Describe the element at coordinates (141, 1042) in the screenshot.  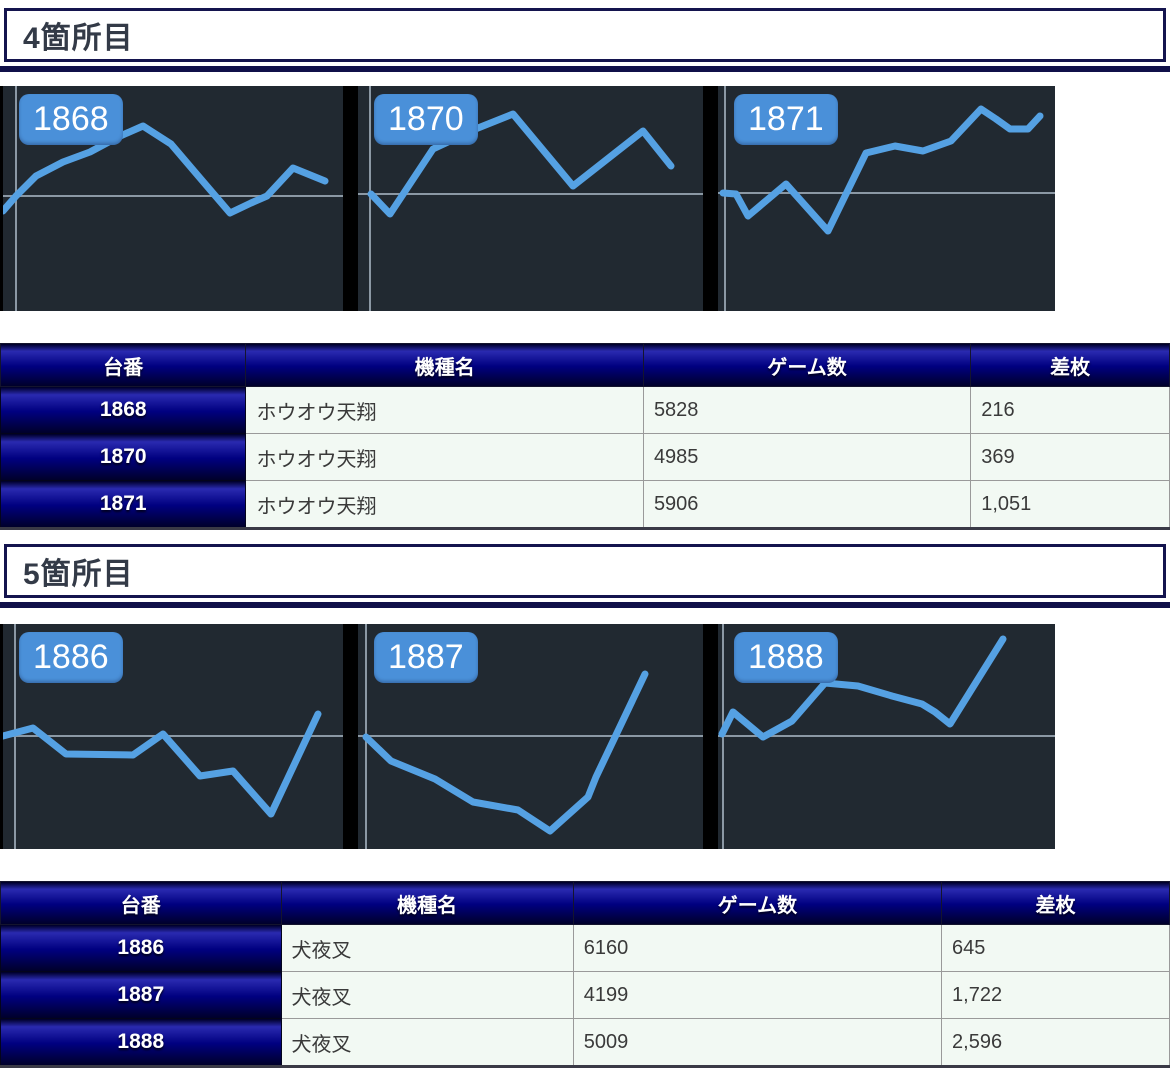
I see `machine-number-cell: 1888` at that location.